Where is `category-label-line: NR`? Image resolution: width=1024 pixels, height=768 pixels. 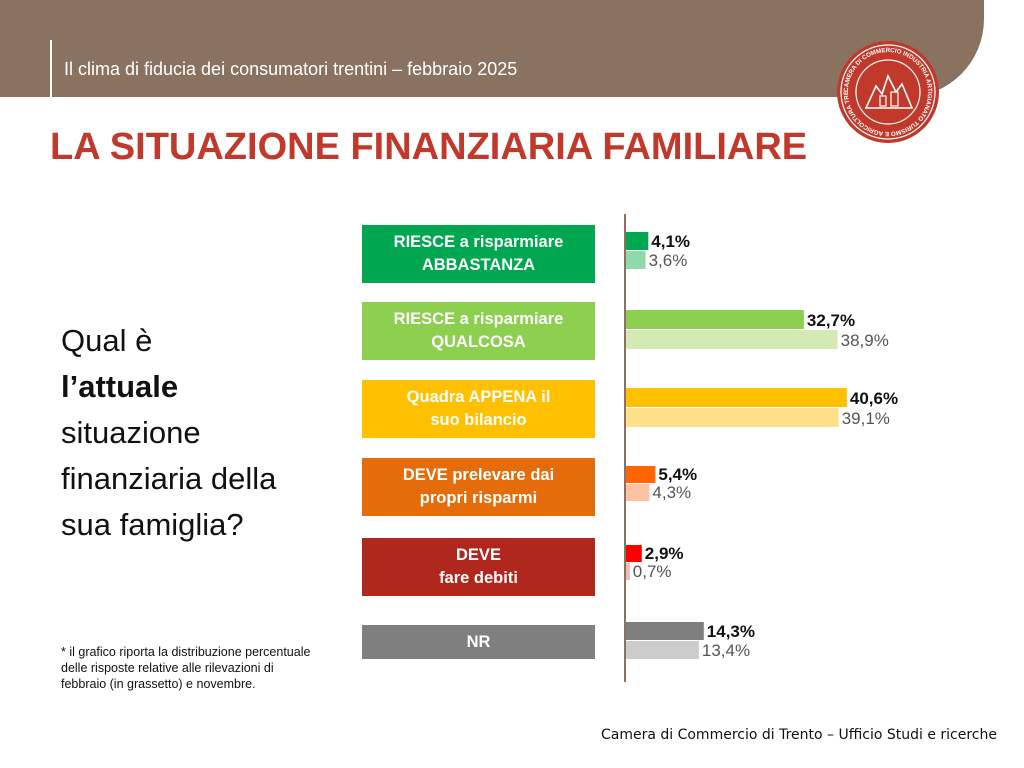
category-label-line: NR is located at coordinates (478, 641).